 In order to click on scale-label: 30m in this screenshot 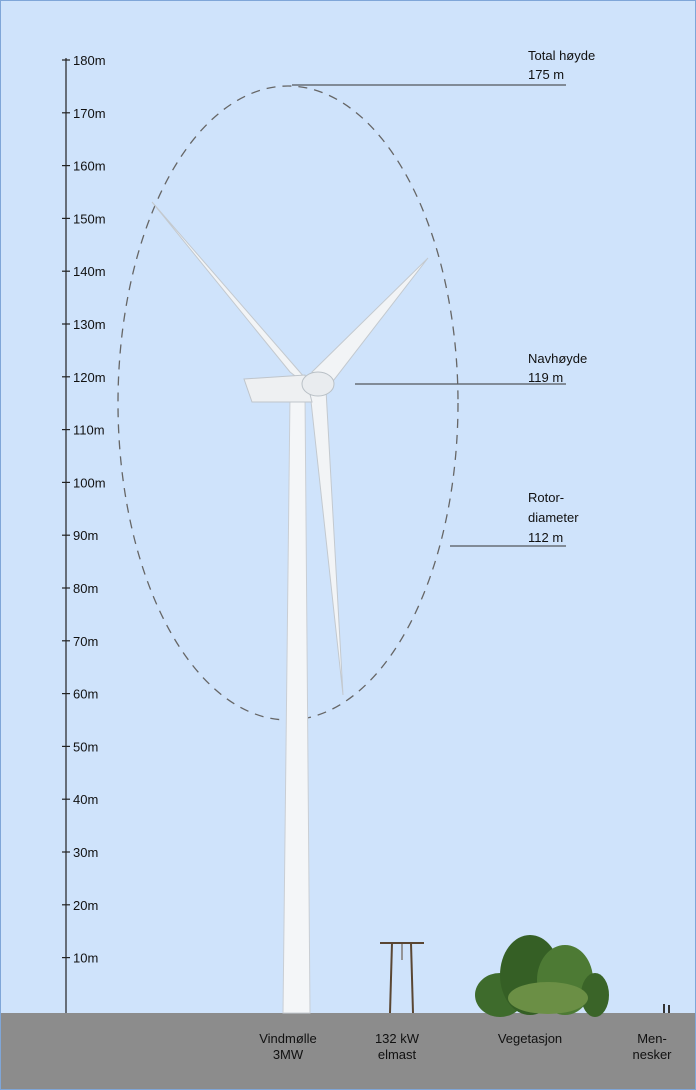, I will do `click(85, 852)`.